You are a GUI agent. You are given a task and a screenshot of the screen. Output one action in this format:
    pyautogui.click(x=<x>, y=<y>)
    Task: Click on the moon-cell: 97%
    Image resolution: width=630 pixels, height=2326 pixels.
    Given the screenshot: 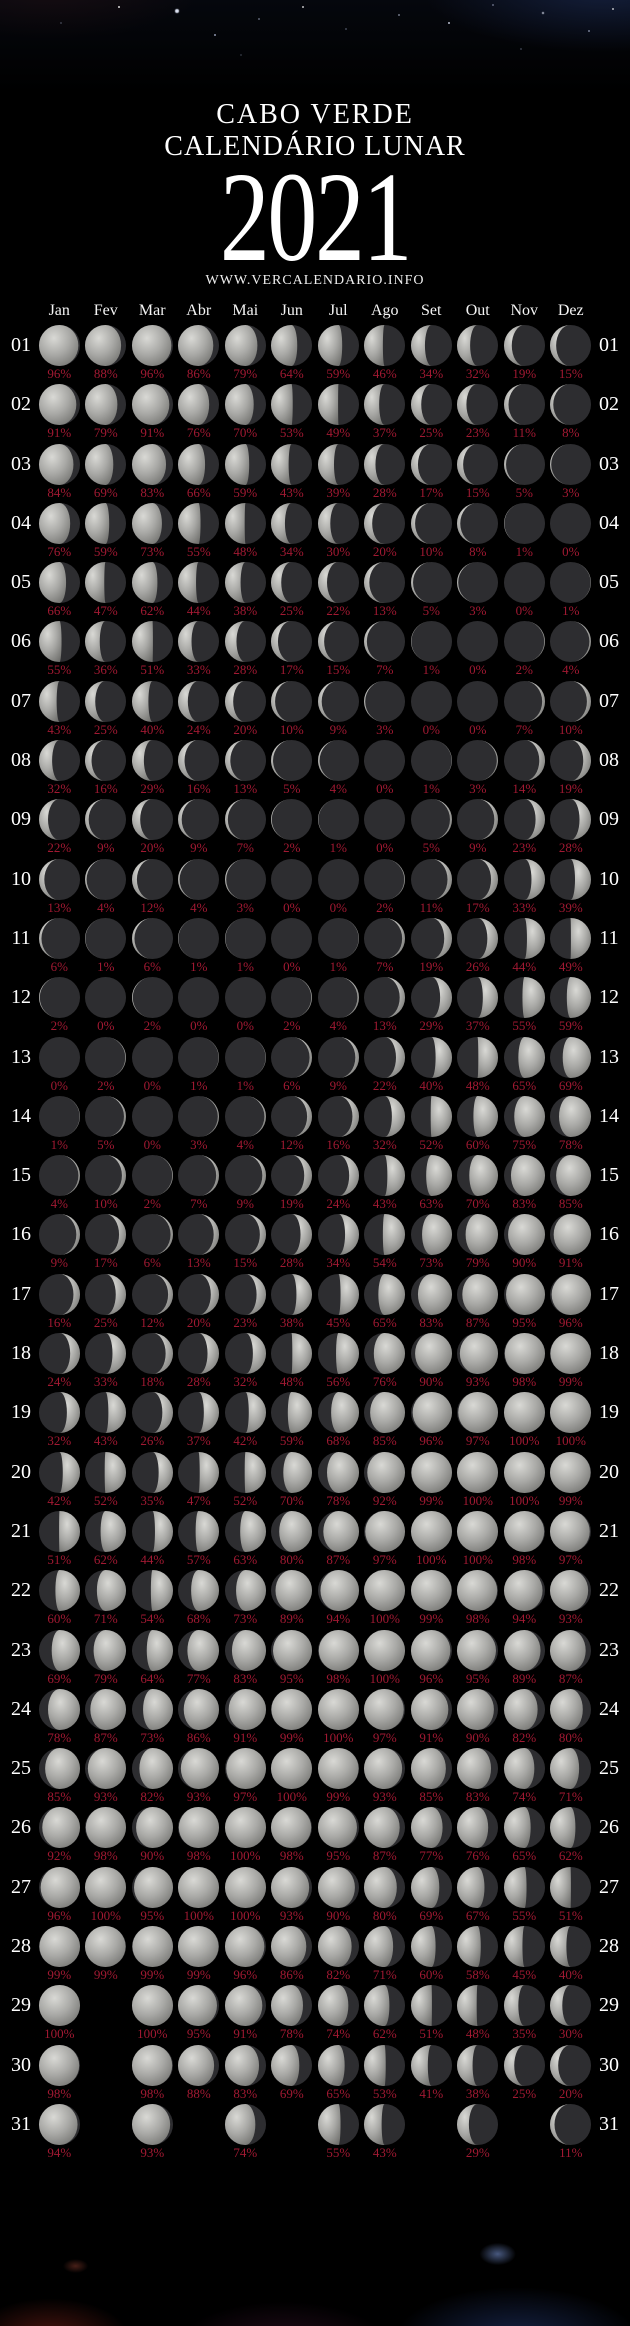 What is the action you would take?
    pyautogui.click(x=385, y=1716)
    